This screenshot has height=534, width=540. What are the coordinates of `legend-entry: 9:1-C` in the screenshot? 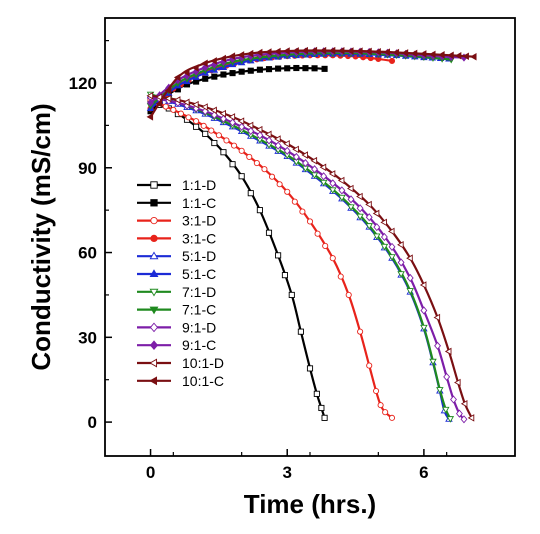 It's located at (176, 345).